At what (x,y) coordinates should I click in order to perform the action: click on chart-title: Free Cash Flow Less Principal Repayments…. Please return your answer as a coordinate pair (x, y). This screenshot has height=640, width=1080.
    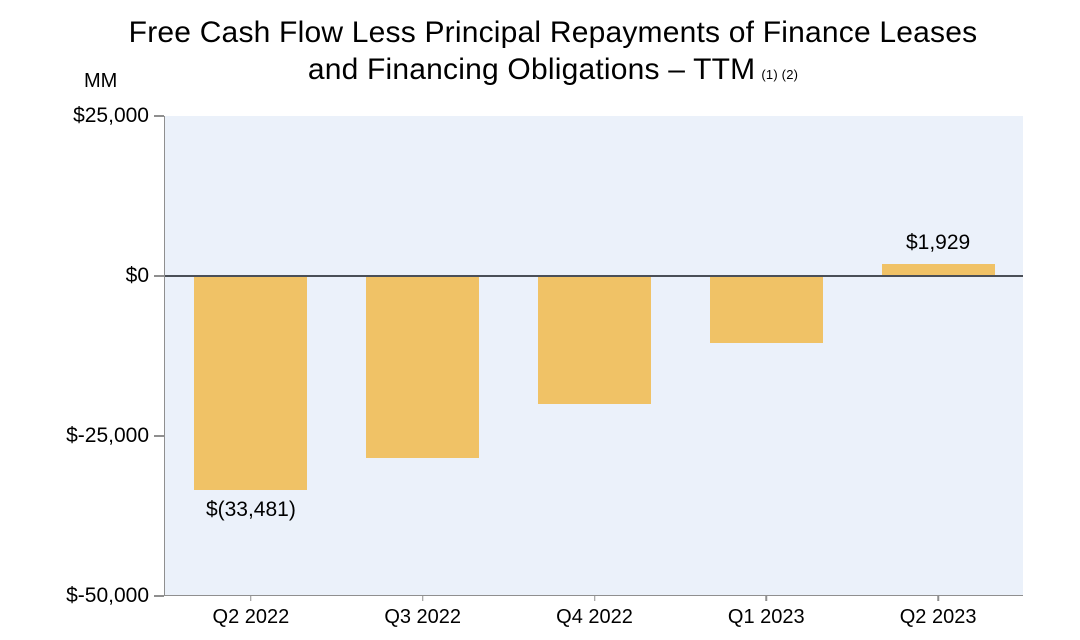
    Looking at the image, I should click on (540, 53).